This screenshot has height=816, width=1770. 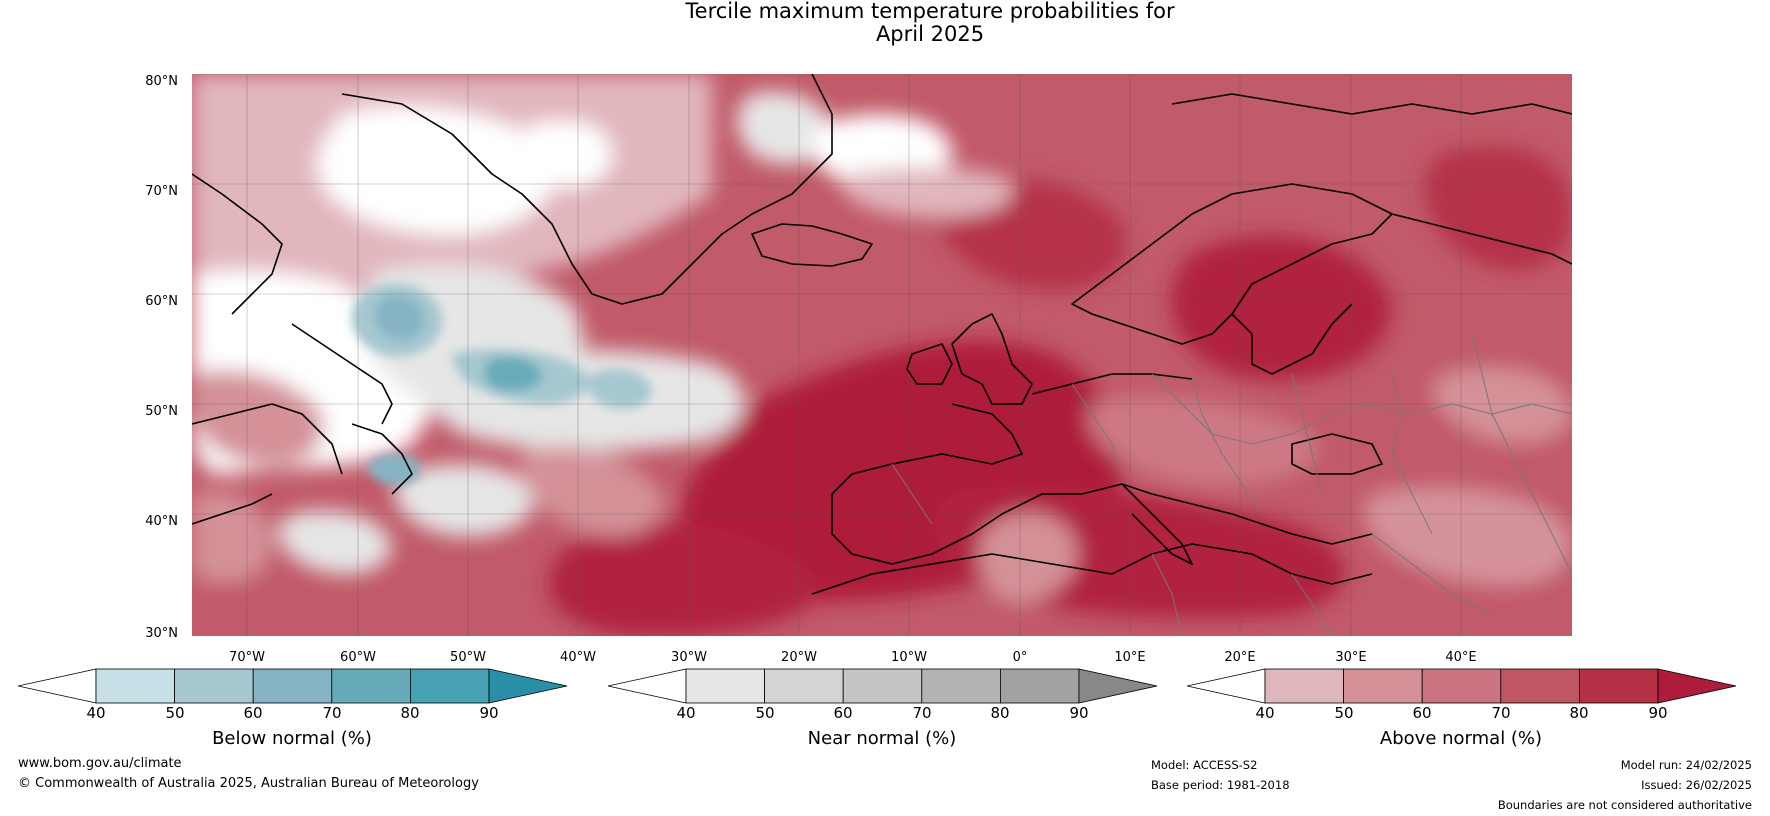 I want to click on lon-label: 50°W, so click(x=468, y=657).